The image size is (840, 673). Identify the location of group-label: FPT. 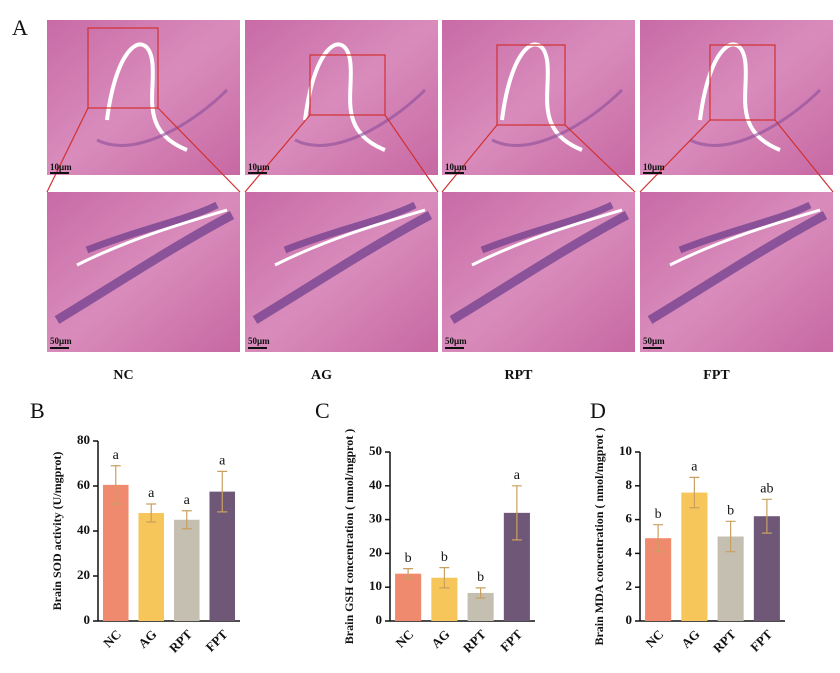
(716, 375).